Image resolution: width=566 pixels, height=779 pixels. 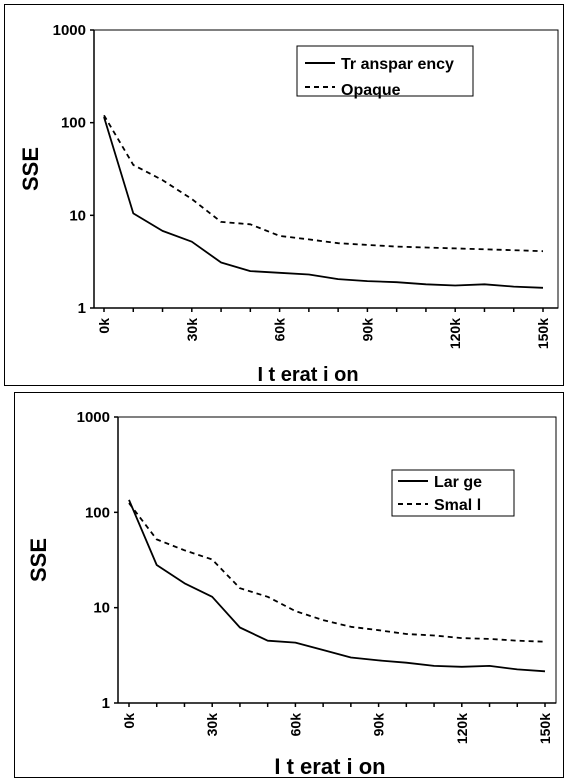 I want to click on legend-label-series-2: Opaque, so click(x=371, y=90).